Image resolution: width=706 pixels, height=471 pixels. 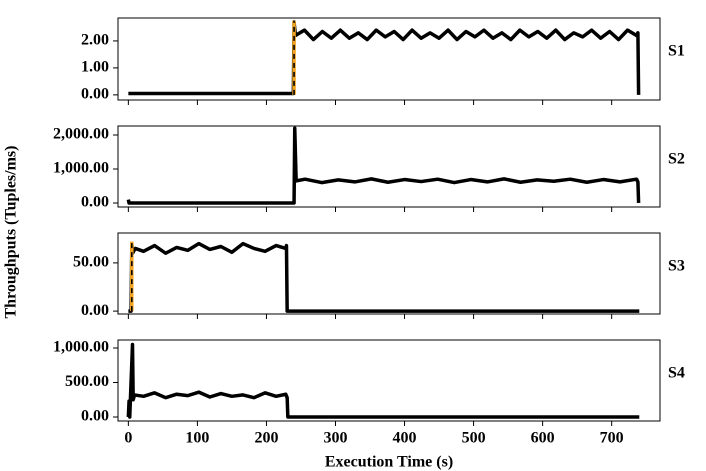 I want to click on panel-label: S4, so click(x=676, y=373).